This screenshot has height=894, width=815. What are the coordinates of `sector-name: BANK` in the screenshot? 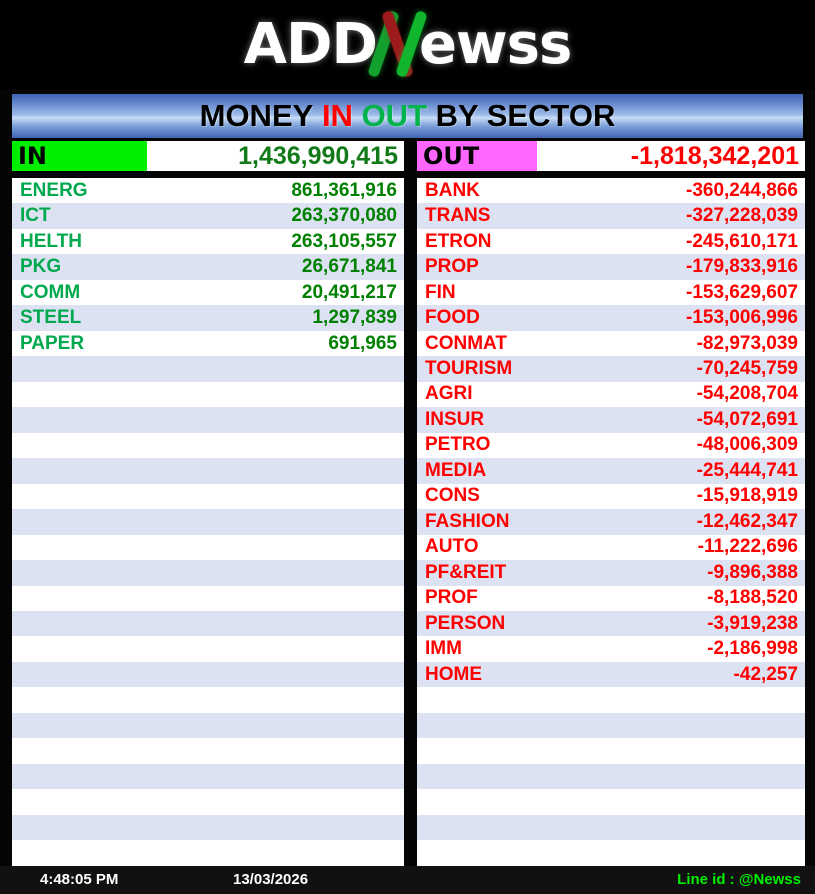 It's located at (452, 190).